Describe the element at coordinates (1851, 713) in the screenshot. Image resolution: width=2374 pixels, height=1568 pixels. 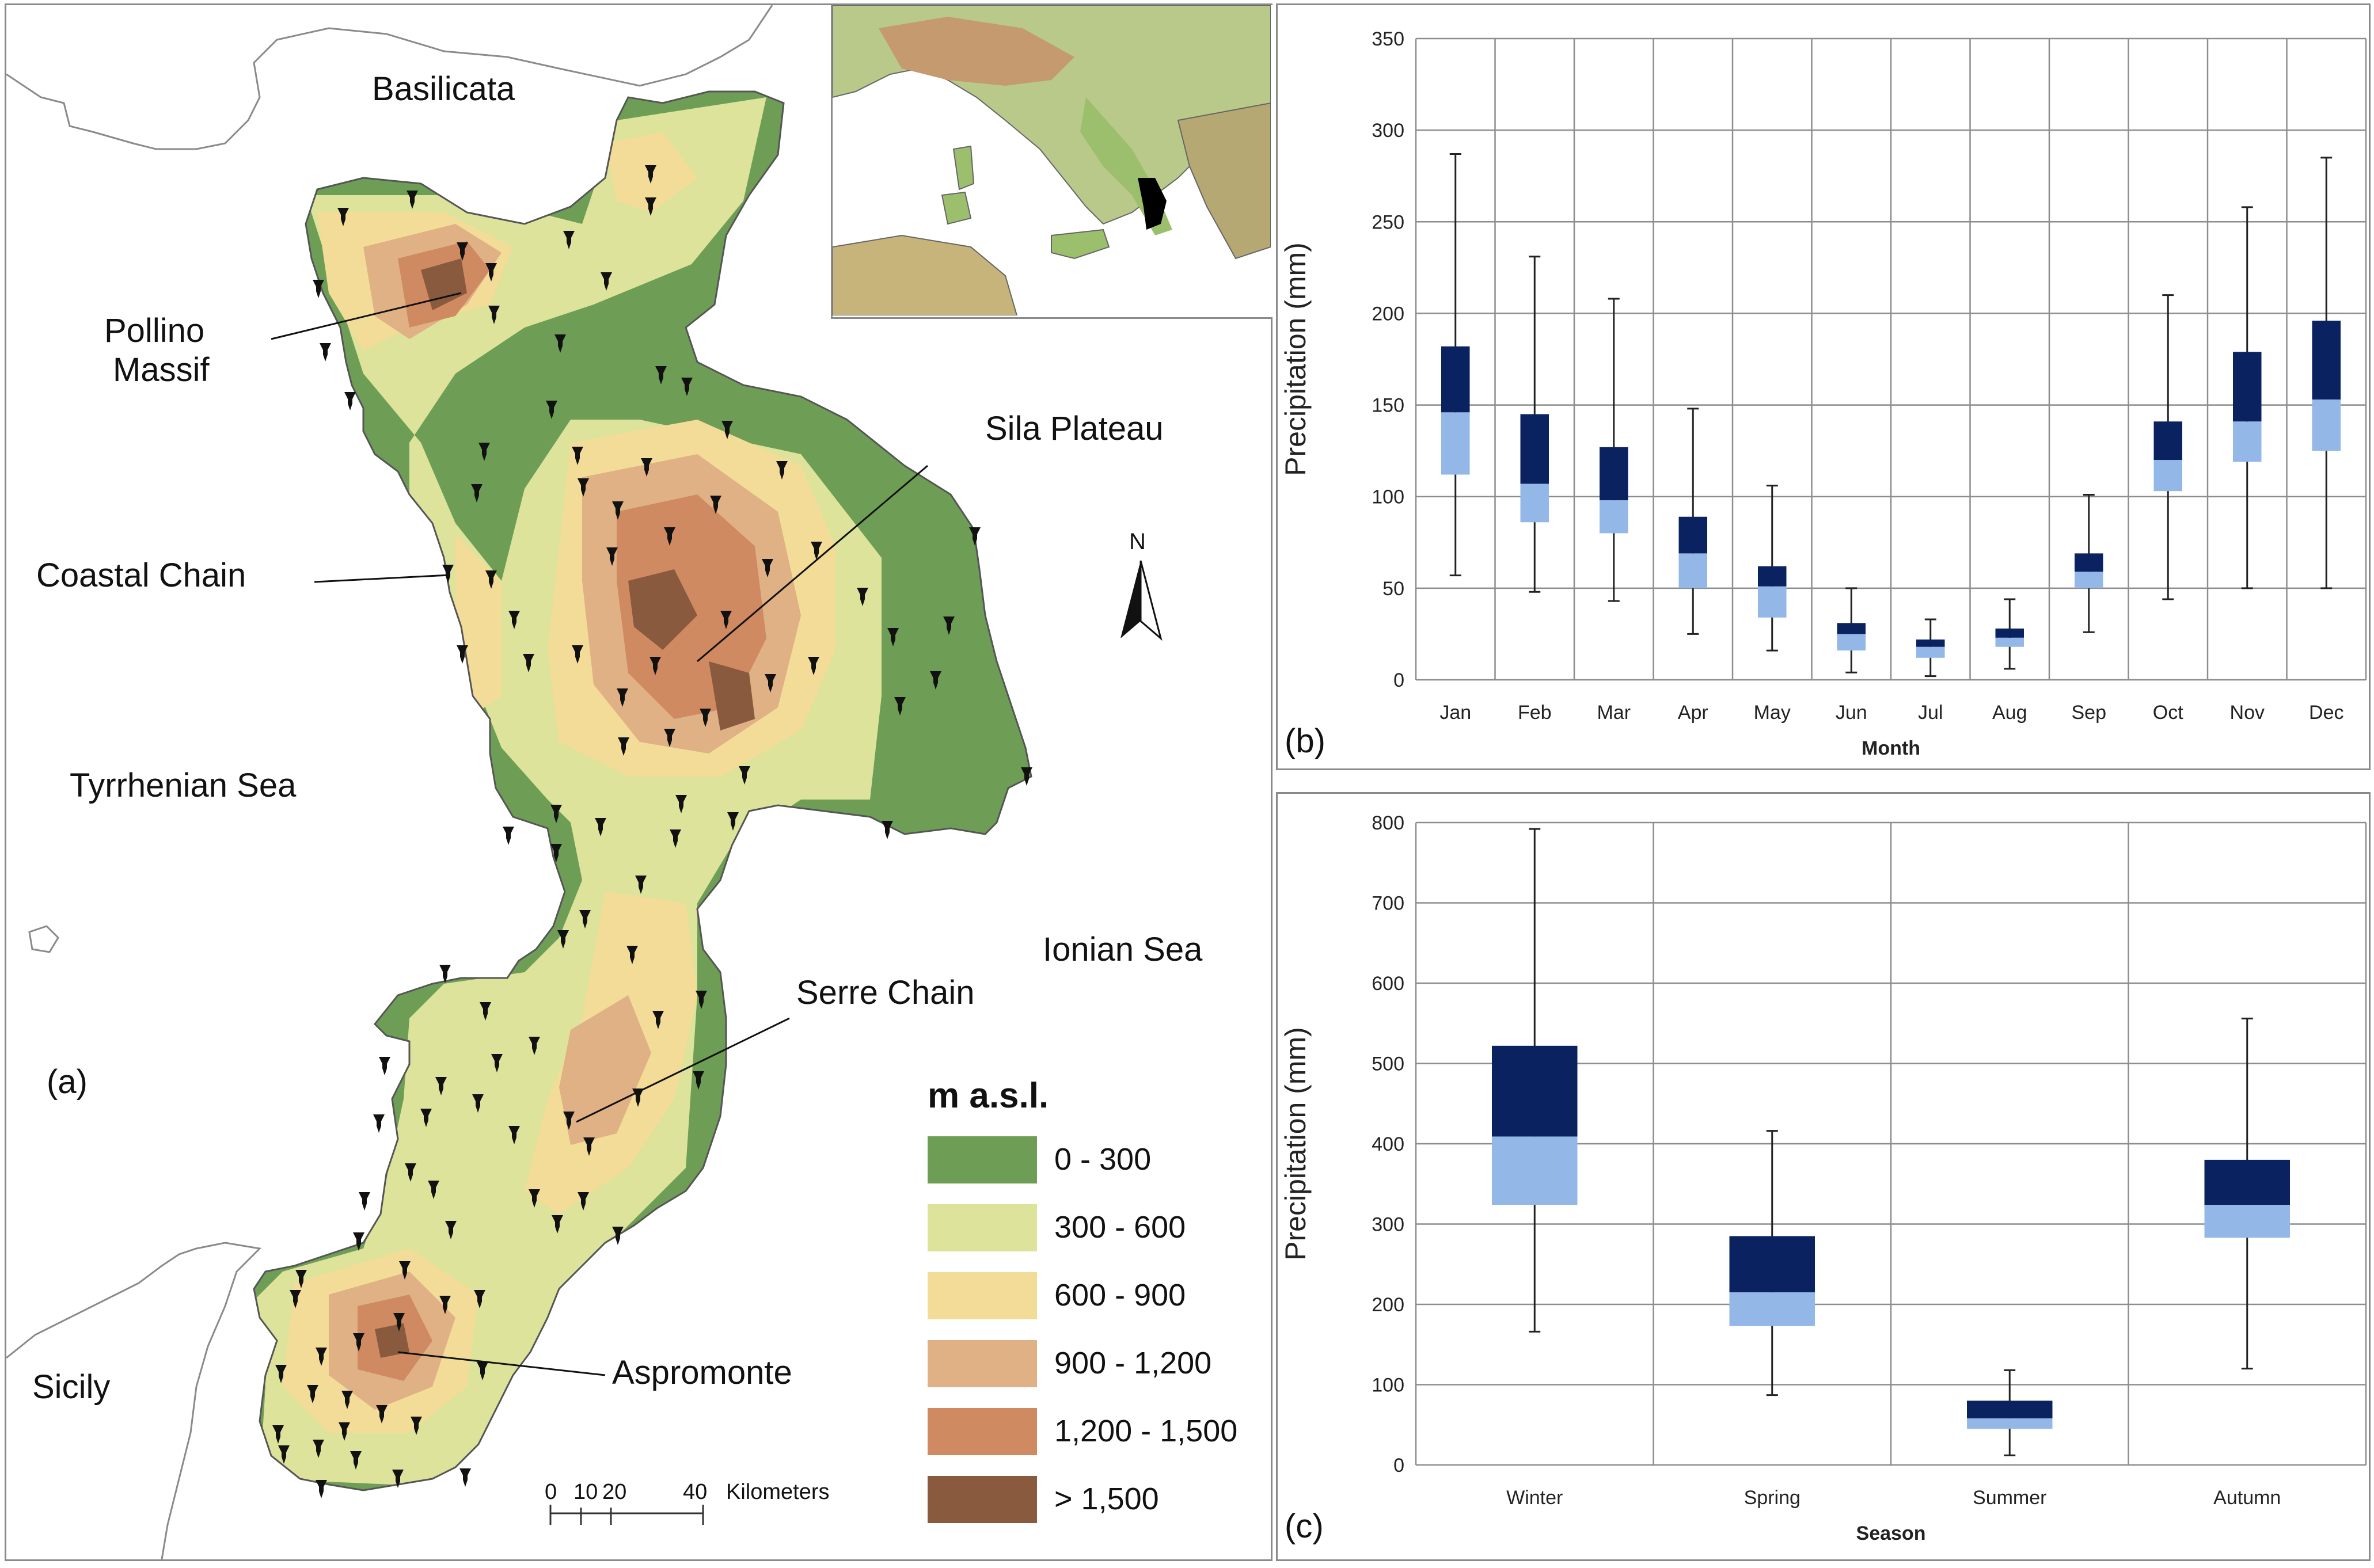
I see `x-tick-label: Jun` at that location.